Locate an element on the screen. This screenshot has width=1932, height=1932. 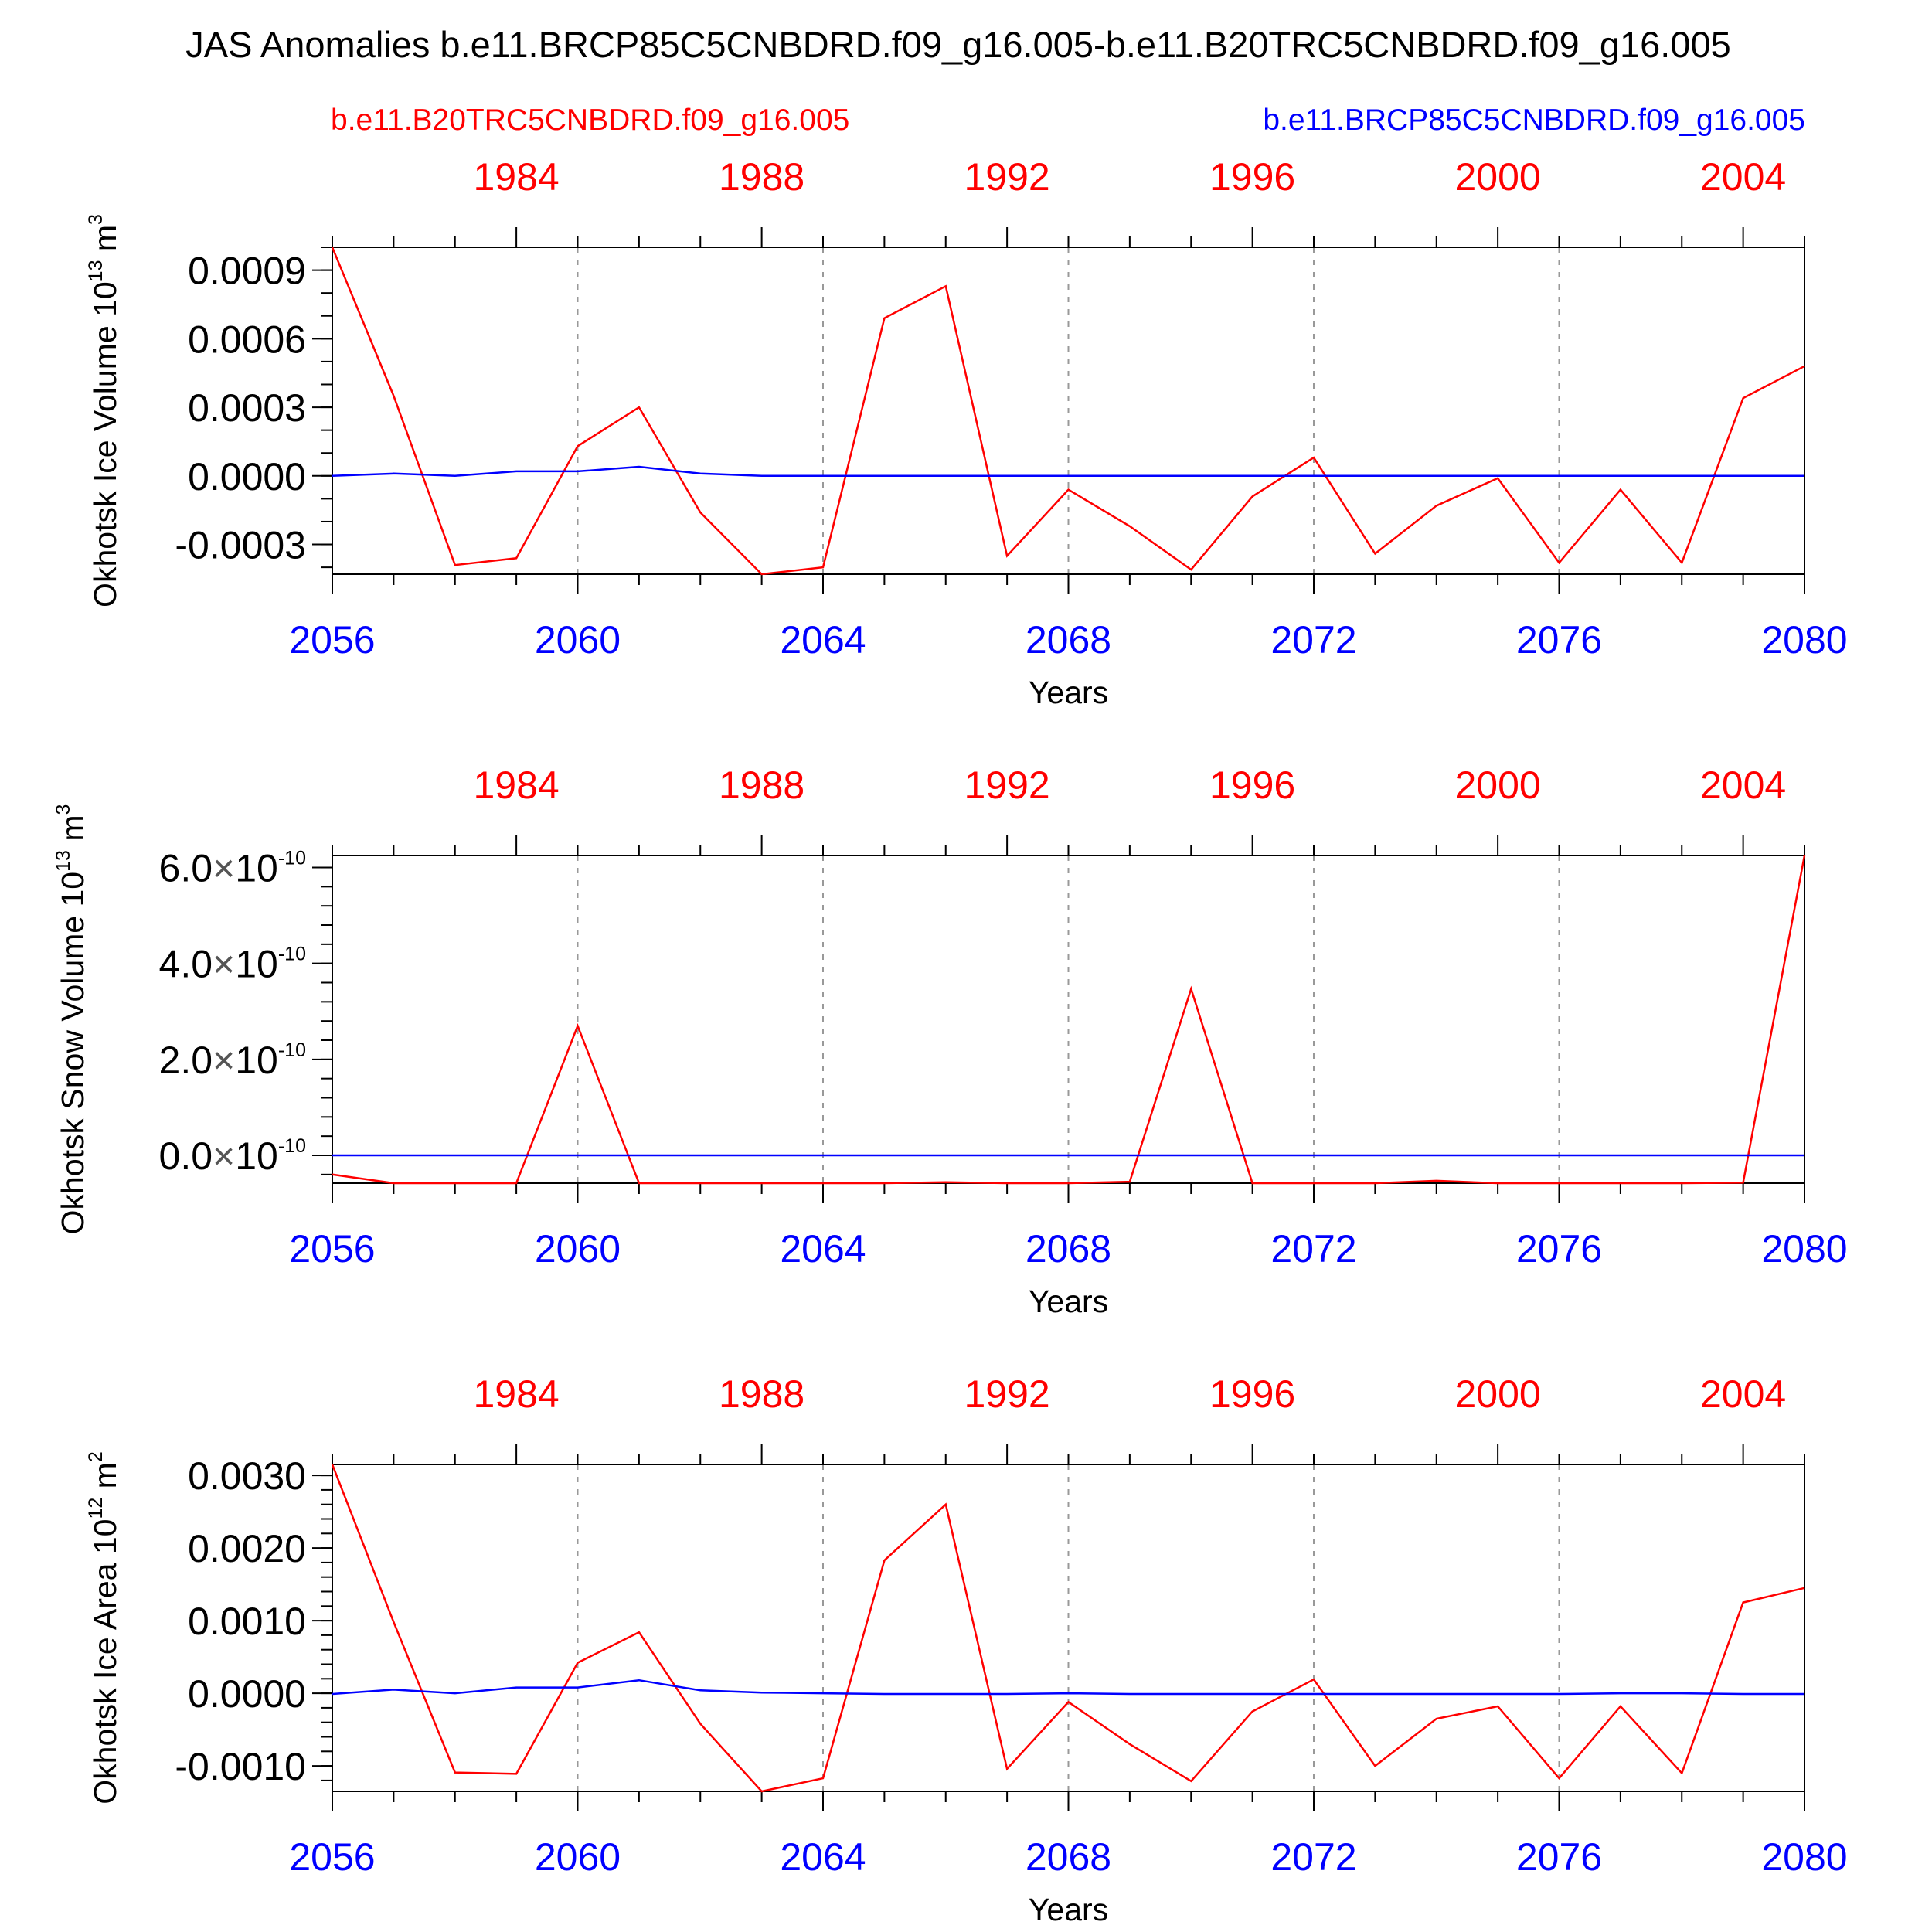
y-tick-label: 0.0010 is located at coordinates (247, 1622).